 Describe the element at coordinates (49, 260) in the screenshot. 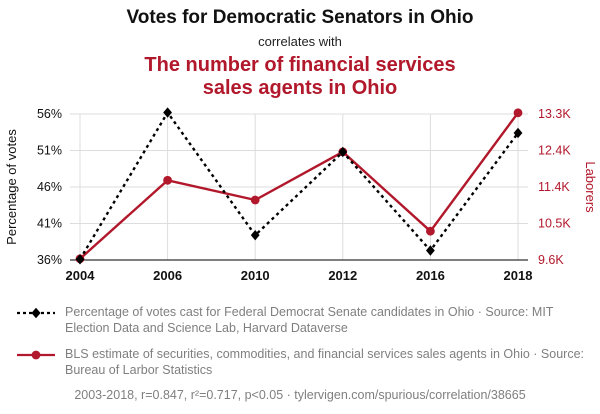

I see `left-tick-label: 36%` at that location.